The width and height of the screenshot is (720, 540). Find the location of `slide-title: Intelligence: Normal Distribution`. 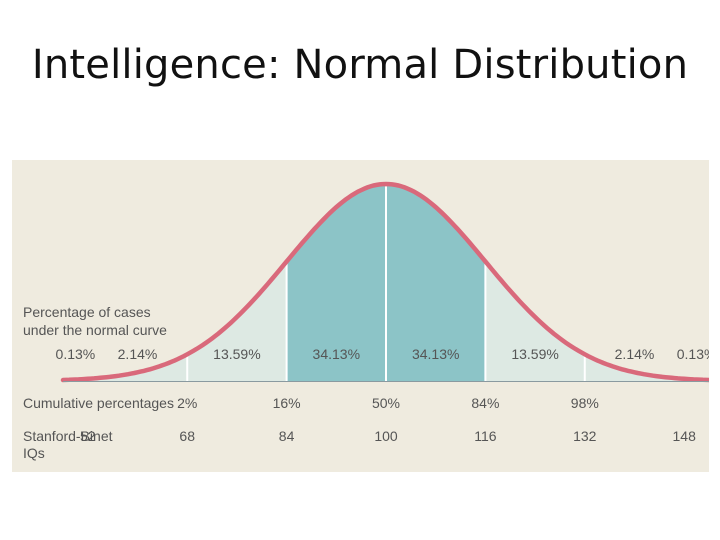

slide-title: Intelligence: Normal Distribution is located at coordinates (360, 65).